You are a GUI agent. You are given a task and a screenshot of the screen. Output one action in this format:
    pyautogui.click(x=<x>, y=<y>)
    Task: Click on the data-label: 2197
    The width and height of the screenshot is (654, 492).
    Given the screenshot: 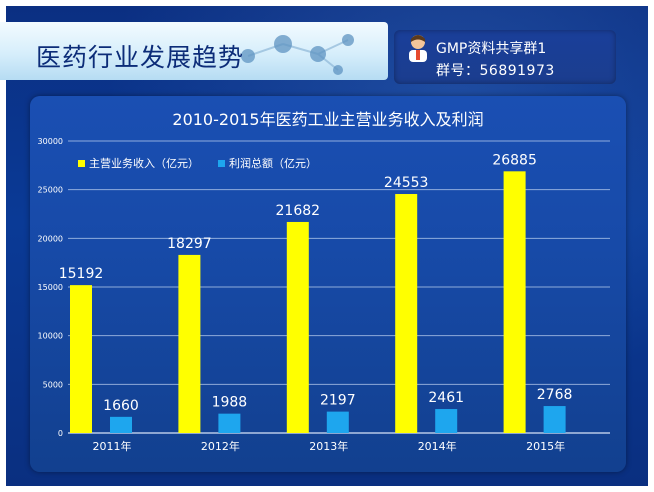 What is the action you would take?
    pyautogui.click(x=338, y=401)
    